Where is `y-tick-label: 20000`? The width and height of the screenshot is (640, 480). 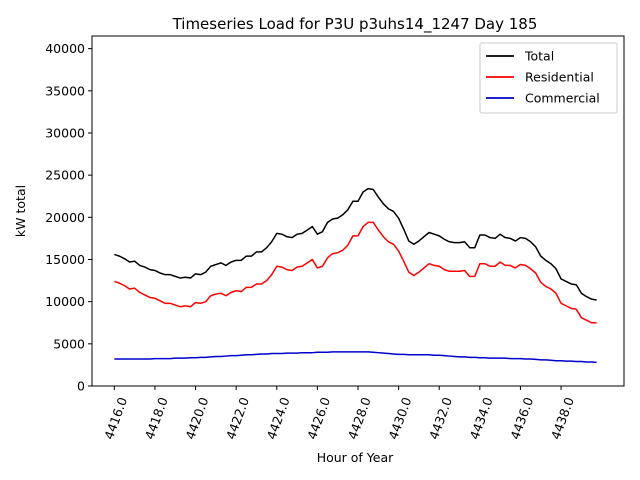 y-tick-label: 20000 is located at coordinates (65, 217).